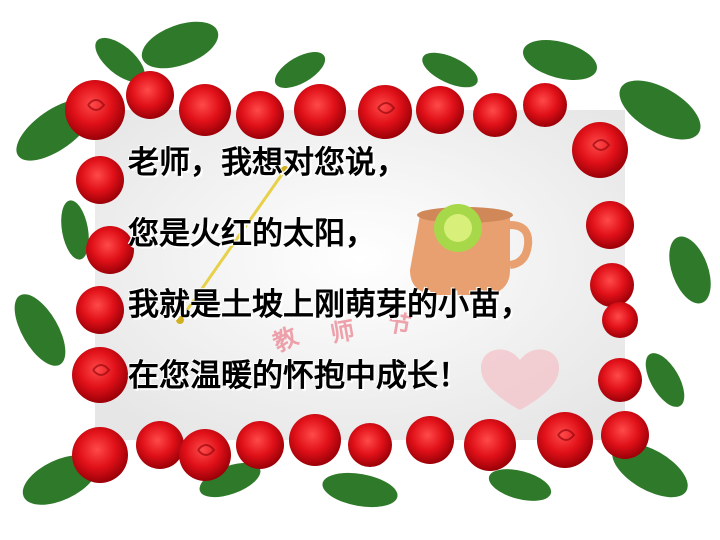 Image resolution: width=720 pixels, height=540 pixels. I want to click on bg-char-2: 师, so click(342, 332).